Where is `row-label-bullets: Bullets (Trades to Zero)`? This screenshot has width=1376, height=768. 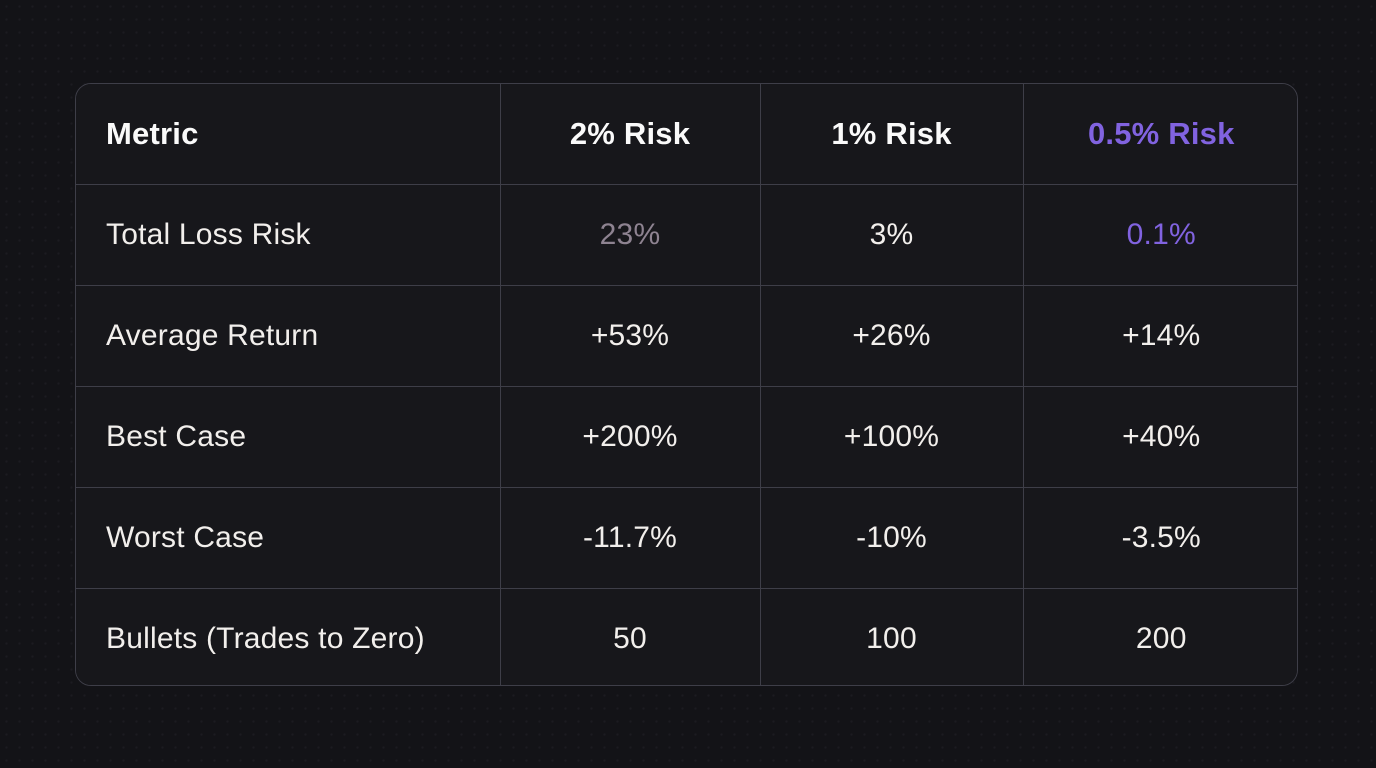 row-label-bullets: Bullets (Trades to Zero) is located at coordinates (288, 636).